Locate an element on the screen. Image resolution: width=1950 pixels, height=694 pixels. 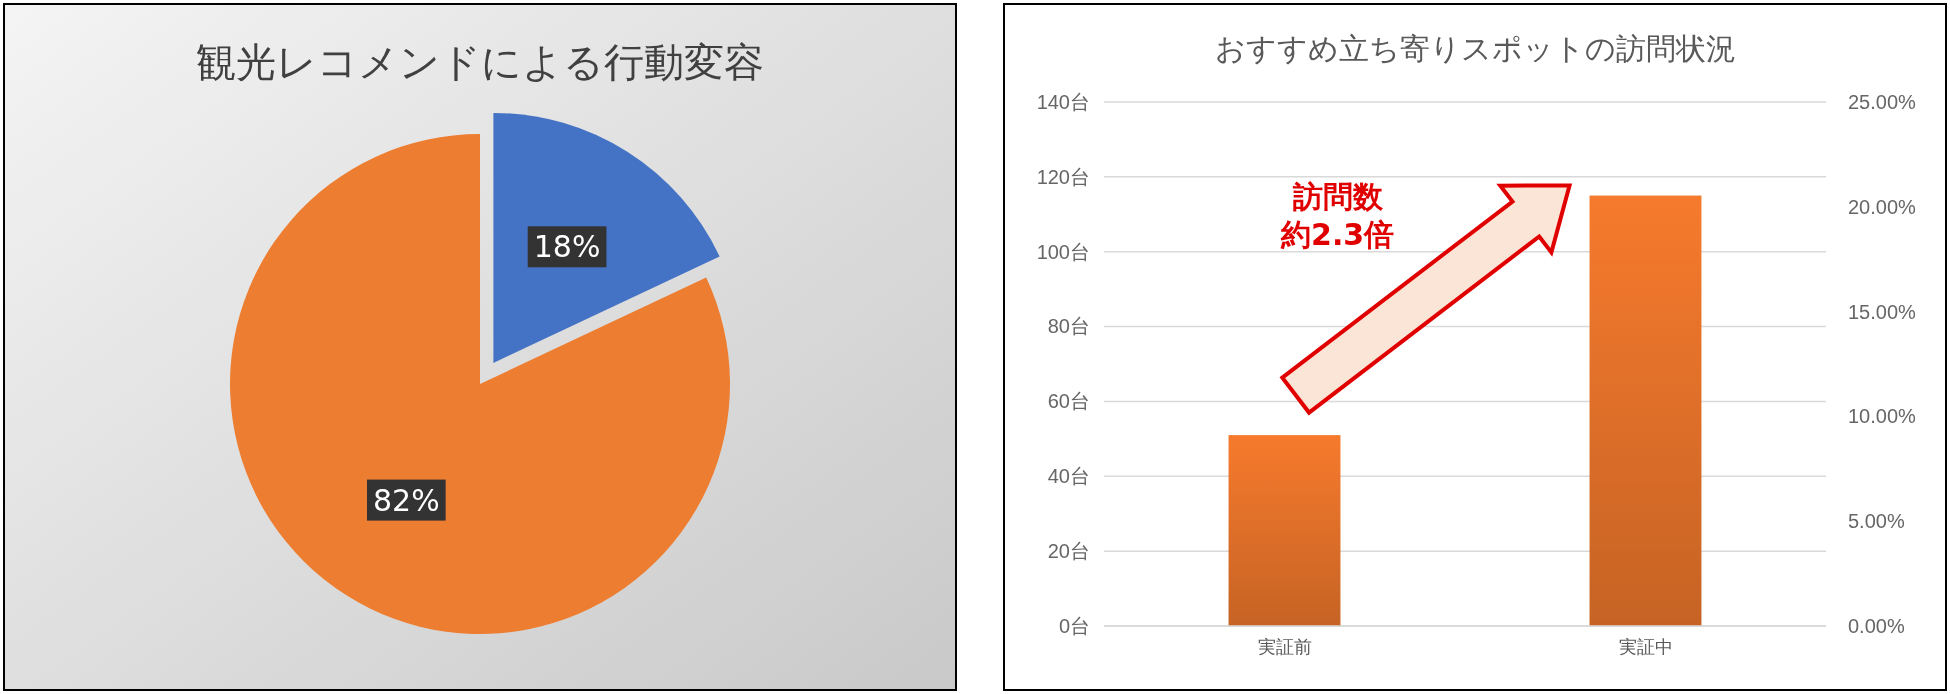
annotation: 約2.3倍 is located at coordinates (1337, 234).